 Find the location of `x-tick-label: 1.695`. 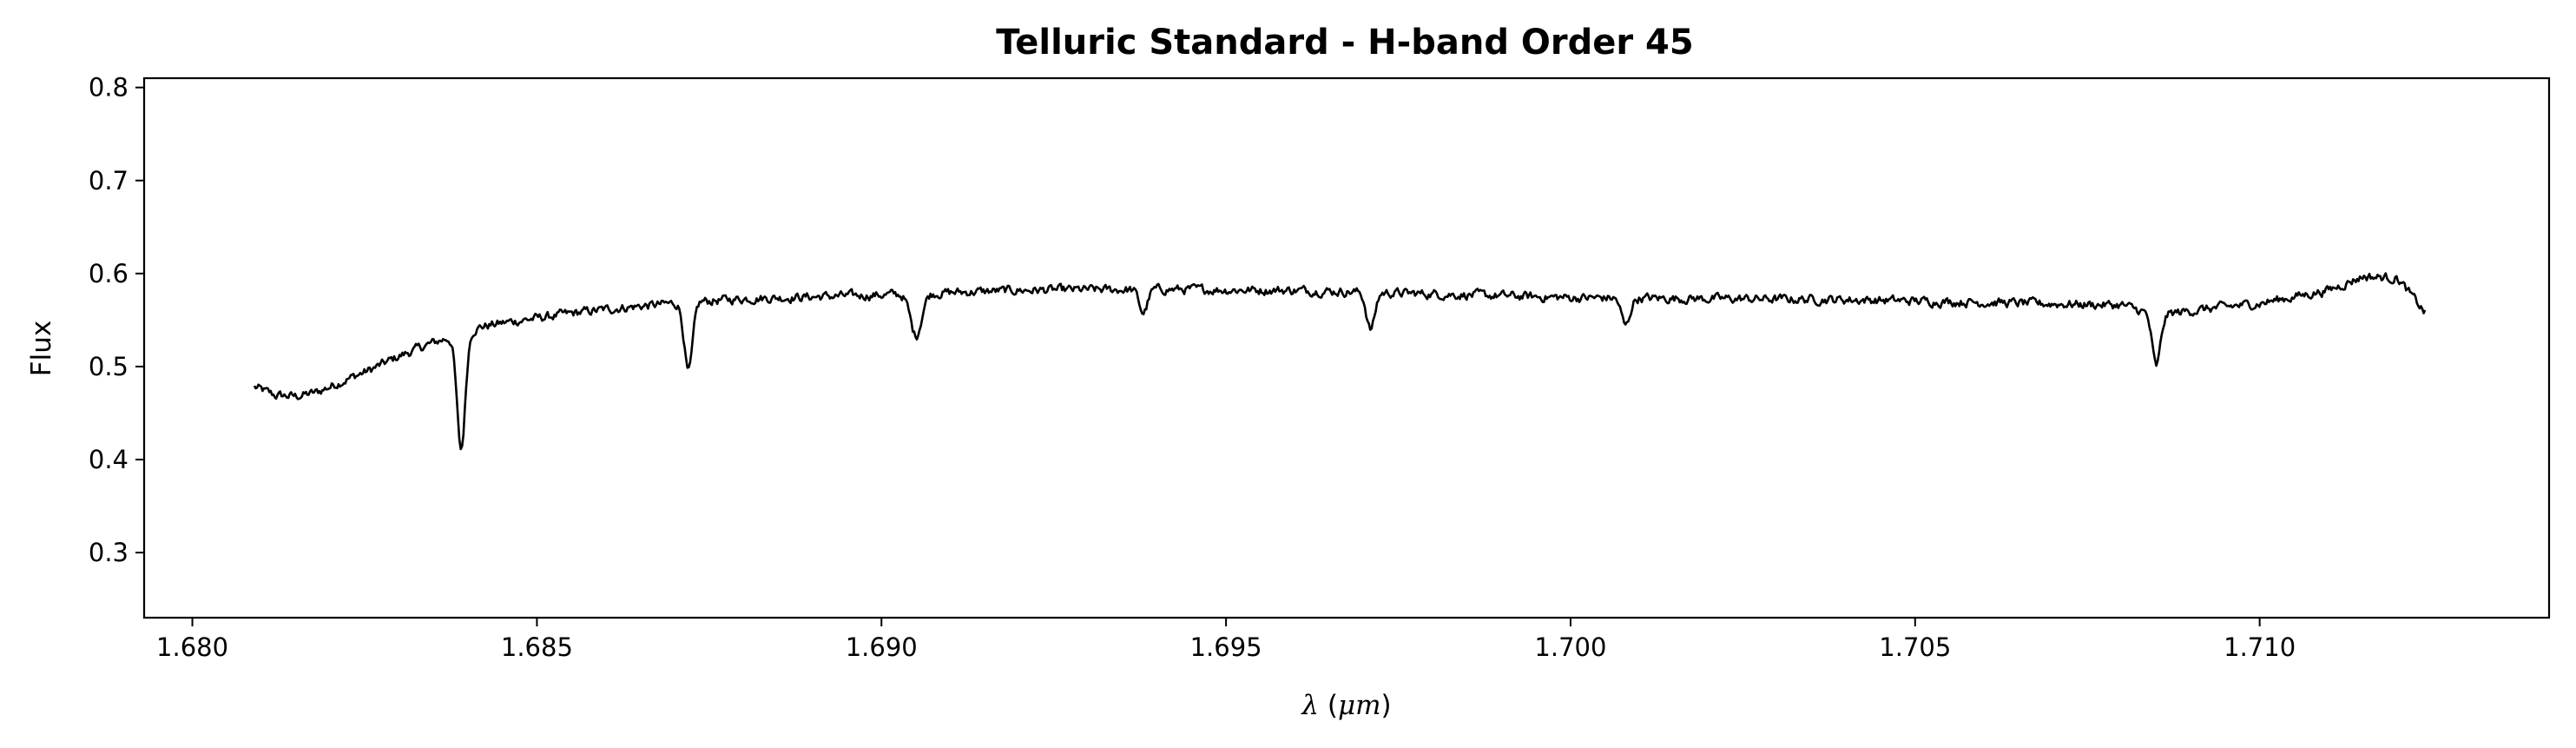

x-tick-label: 1.695 is located at coordinates (1226, 647).